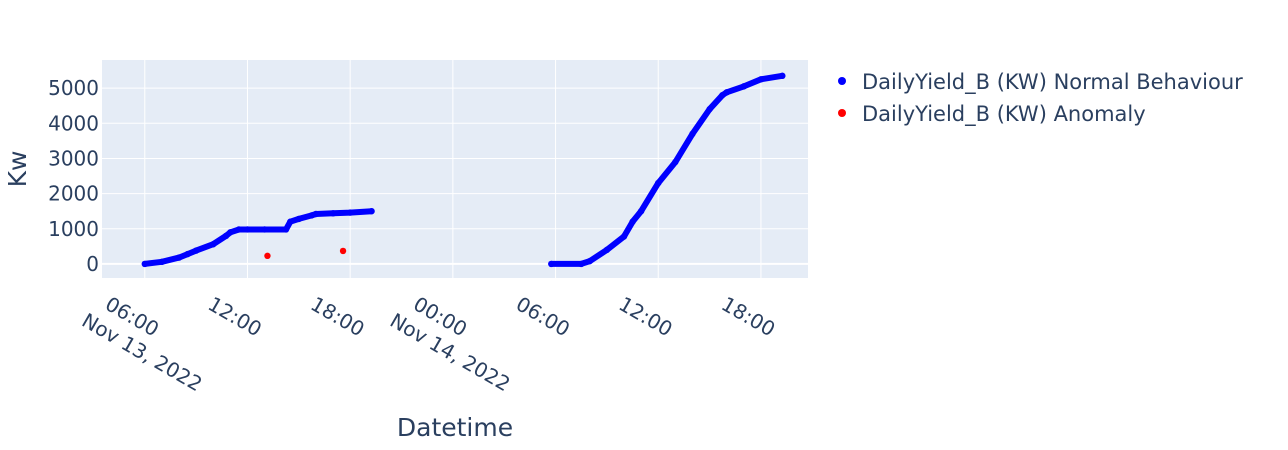 This screenshot has height=450, width=1288. I want to click on legend-label-anomaly: DailyYield_B (KW) Anomaly, so click(1004, 114).